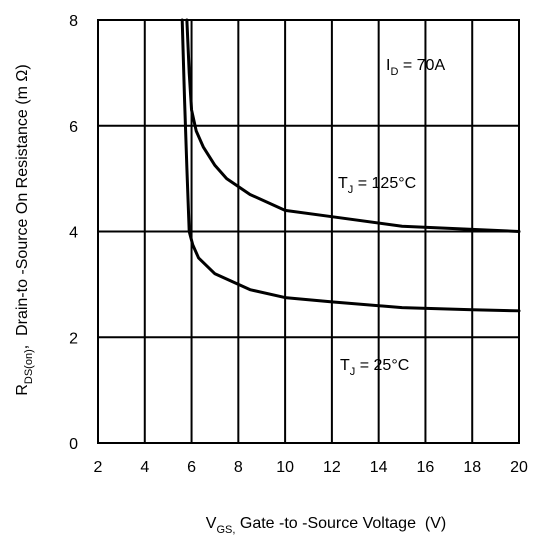 The width and height of the screenshot is (533, 535). What do you see at coordinates (29, 366) in the screenshot?
I see `y-axis-label-sub: DS(on)` at bounding box center [29, 366].